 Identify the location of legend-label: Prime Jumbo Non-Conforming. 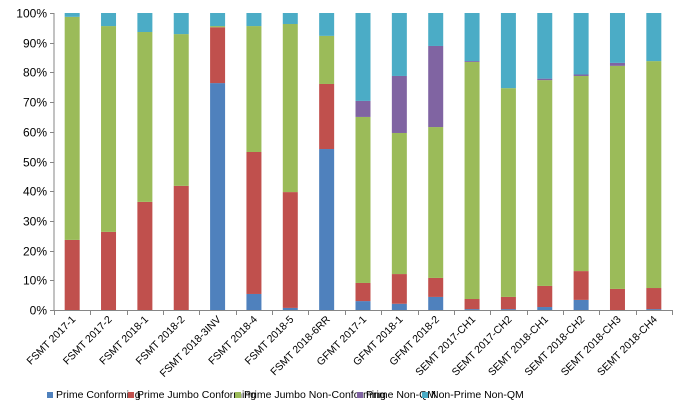
(315, 395).